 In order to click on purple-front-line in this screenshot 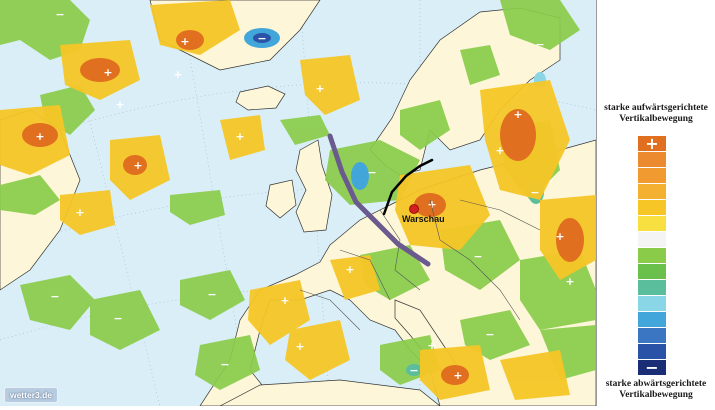, I will do `click(379, 200)`.